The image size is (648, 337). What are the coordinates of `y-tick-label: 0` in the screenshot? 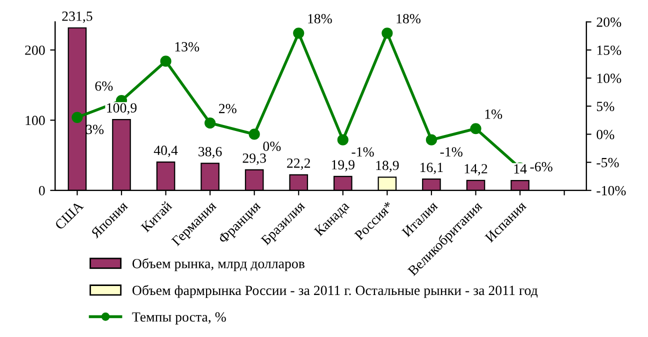 It's located at (41, 191).